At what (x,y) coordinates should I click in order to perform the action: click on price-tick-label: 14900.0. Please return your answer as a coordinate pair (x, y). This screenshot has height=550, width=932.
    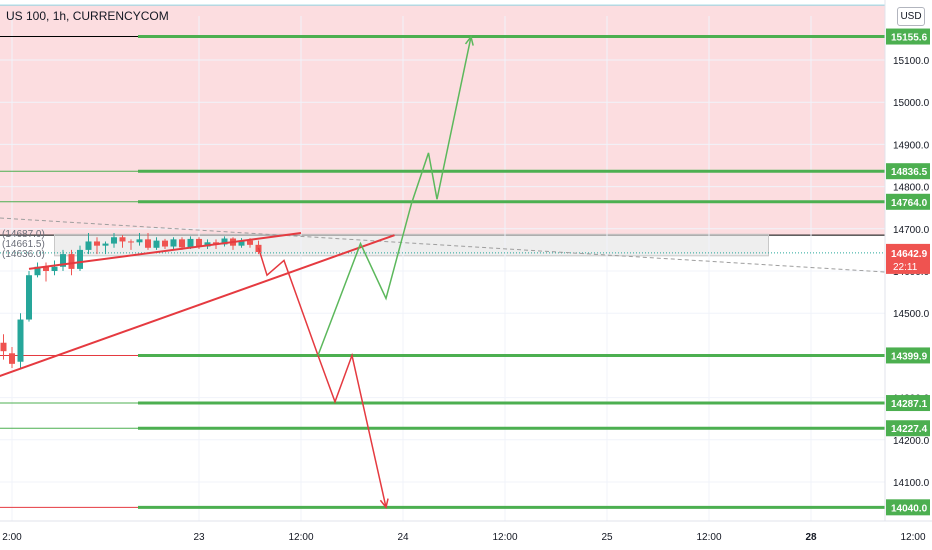
    Looking at the image, I should click on (911, 145).